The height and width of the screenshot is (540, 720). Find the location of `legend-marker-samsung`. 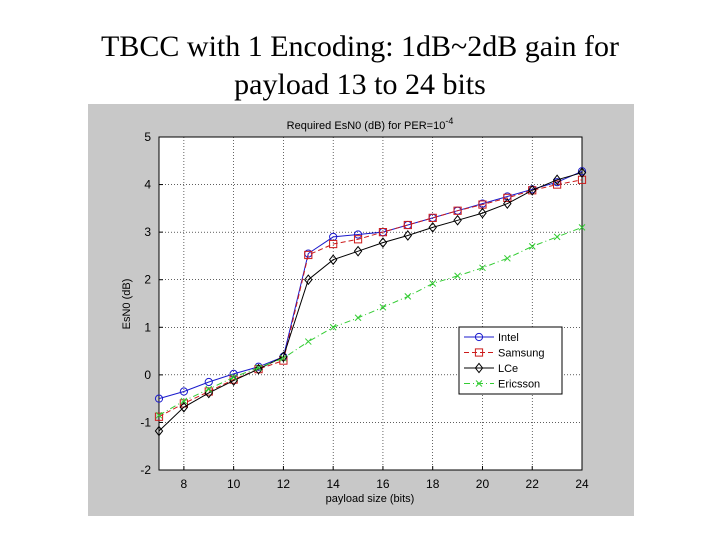

legend-marker-samsung is located at coordinates (479, 352).